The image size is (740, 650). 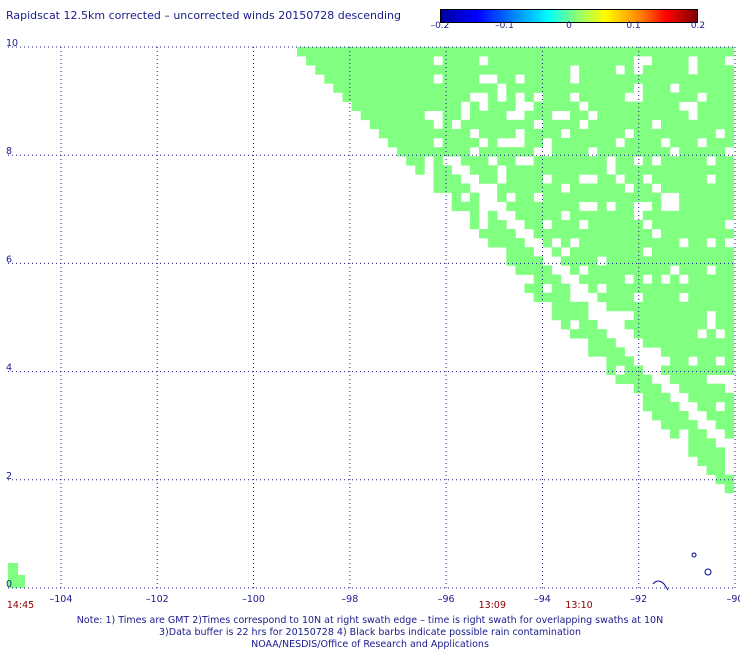 What do you see at coordinates (9, 368) in the screenshot?
I see `y-tick-label: 4` at bounding box center [9, 368].